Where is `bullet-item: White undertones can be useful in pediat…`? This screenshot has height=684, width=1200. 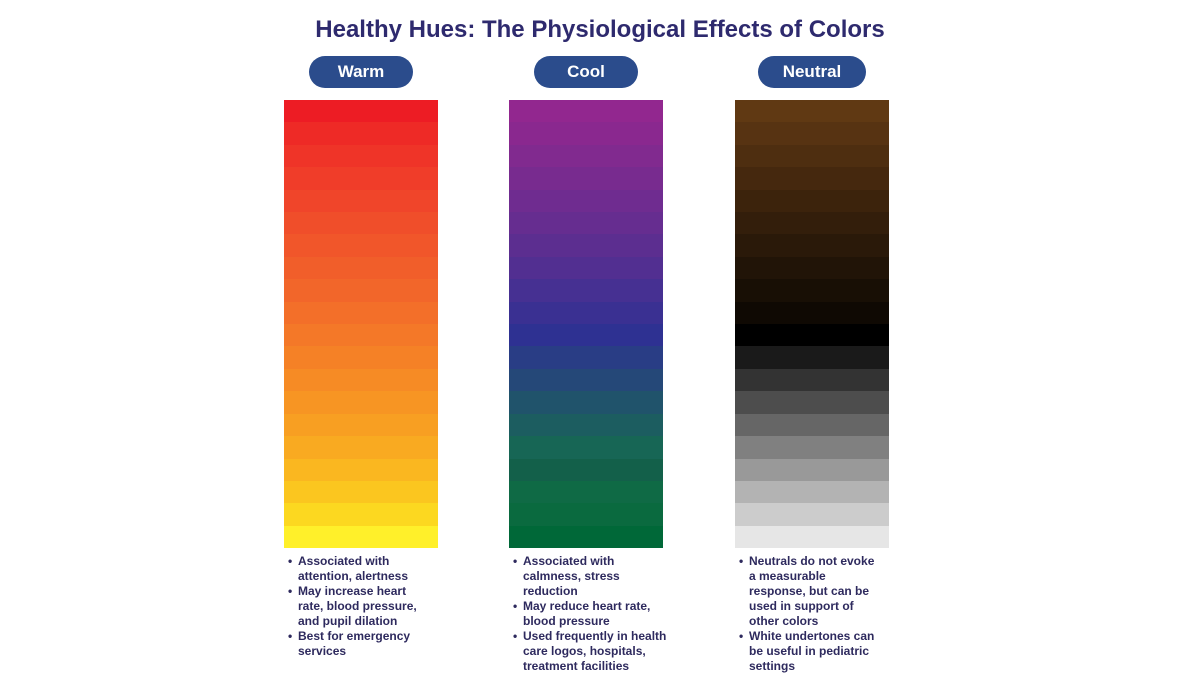 bullet-item: White undertones can be useful in pediat… is located at coordinates (808, 651).